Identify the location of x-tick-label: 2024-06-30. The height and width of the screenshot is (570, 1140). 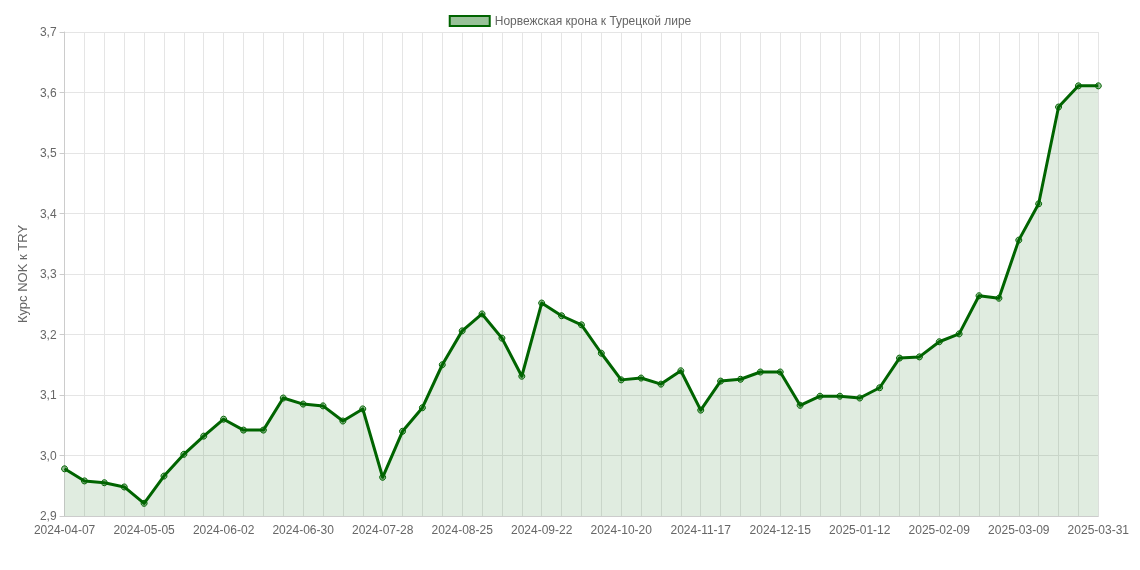
(303, 530).